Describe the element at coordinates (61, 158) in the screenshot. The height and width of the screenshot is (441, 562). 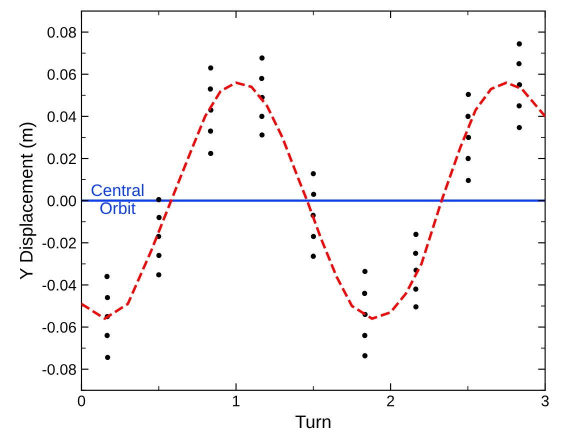
I see `y-tick-label: 0.02` at that location.